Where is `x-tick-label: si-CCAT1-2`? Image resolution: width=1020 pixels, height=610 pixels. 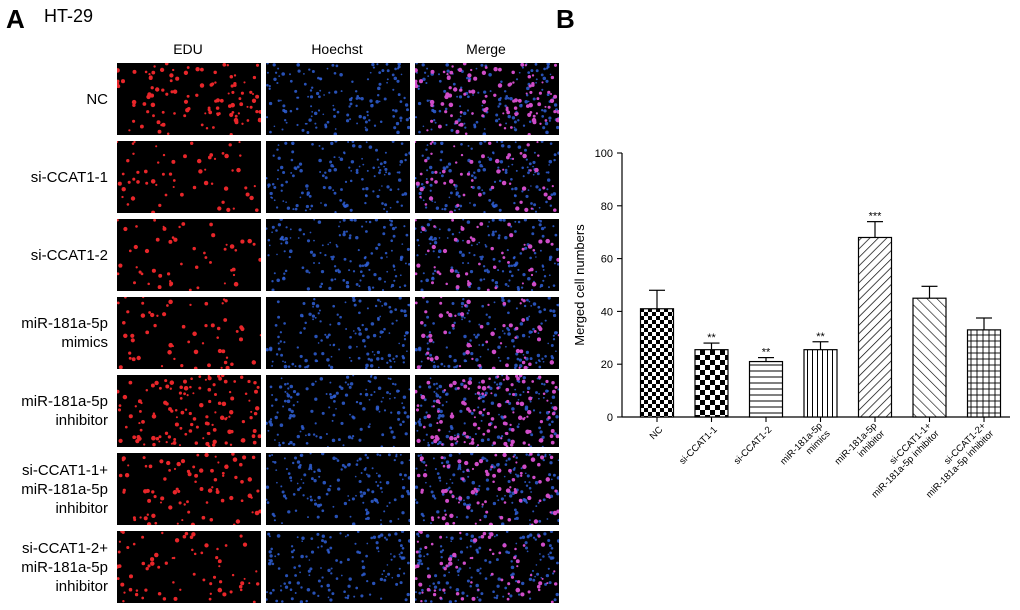 x-tick-label: si-CCAT1-2 is located at coordinates (753, 445).